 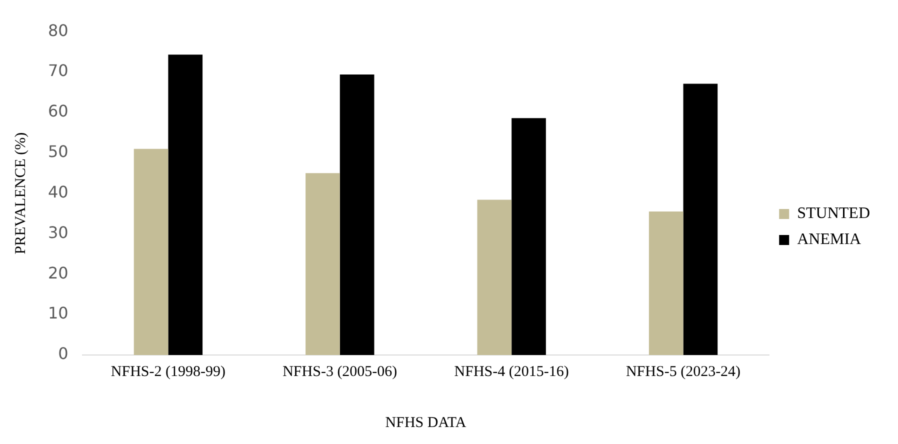 What do you see at coordinates (833, 213) in the screenshot?
I see `legend-label: STUNTED` at bounding box center [833, 213].